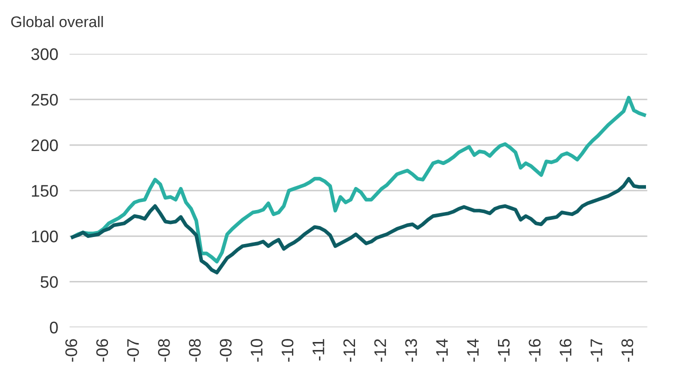 This screenshot has width=696, height=385. I want to click on x-tick-label: -18, so click(627, 350).